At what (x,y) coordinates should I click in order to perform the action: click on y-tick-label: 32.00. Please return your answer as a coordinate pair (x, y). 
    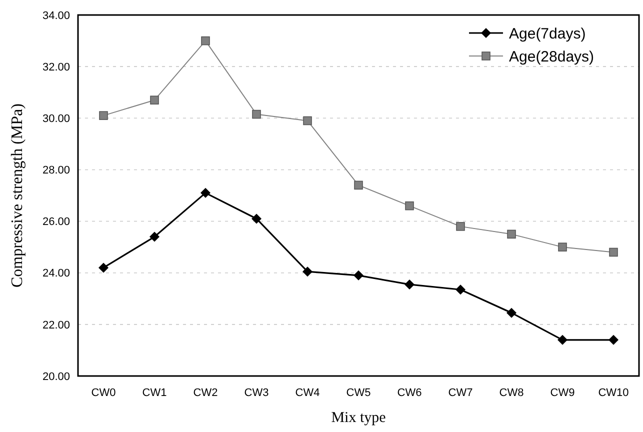
    Looking at the image, I should click on (56, 67).